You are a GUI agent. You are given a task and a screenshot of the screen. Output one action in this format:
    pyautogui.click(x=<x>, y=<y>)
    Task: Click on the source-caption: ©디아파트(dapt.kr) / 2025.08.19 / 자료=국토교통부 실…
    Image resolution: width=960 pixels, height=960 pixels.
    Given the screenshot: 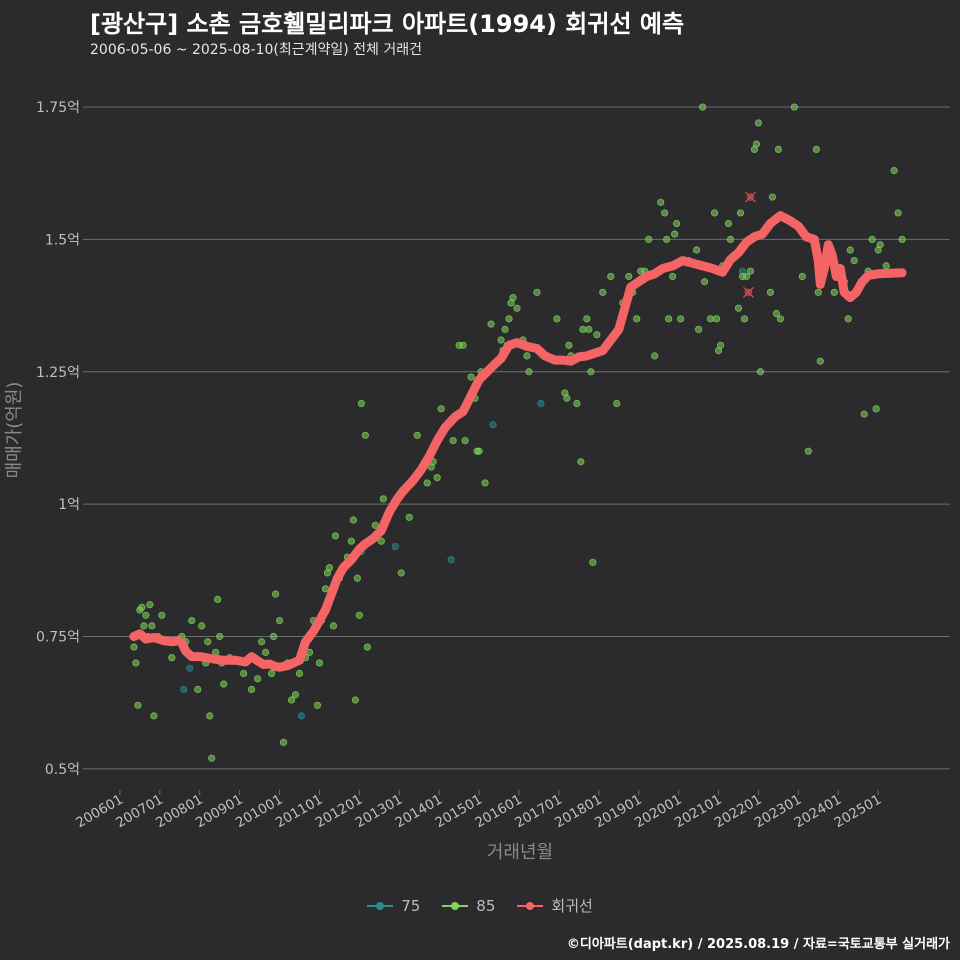 What is the action you would take?
    pyautogui.click(x=758, y=944)
    